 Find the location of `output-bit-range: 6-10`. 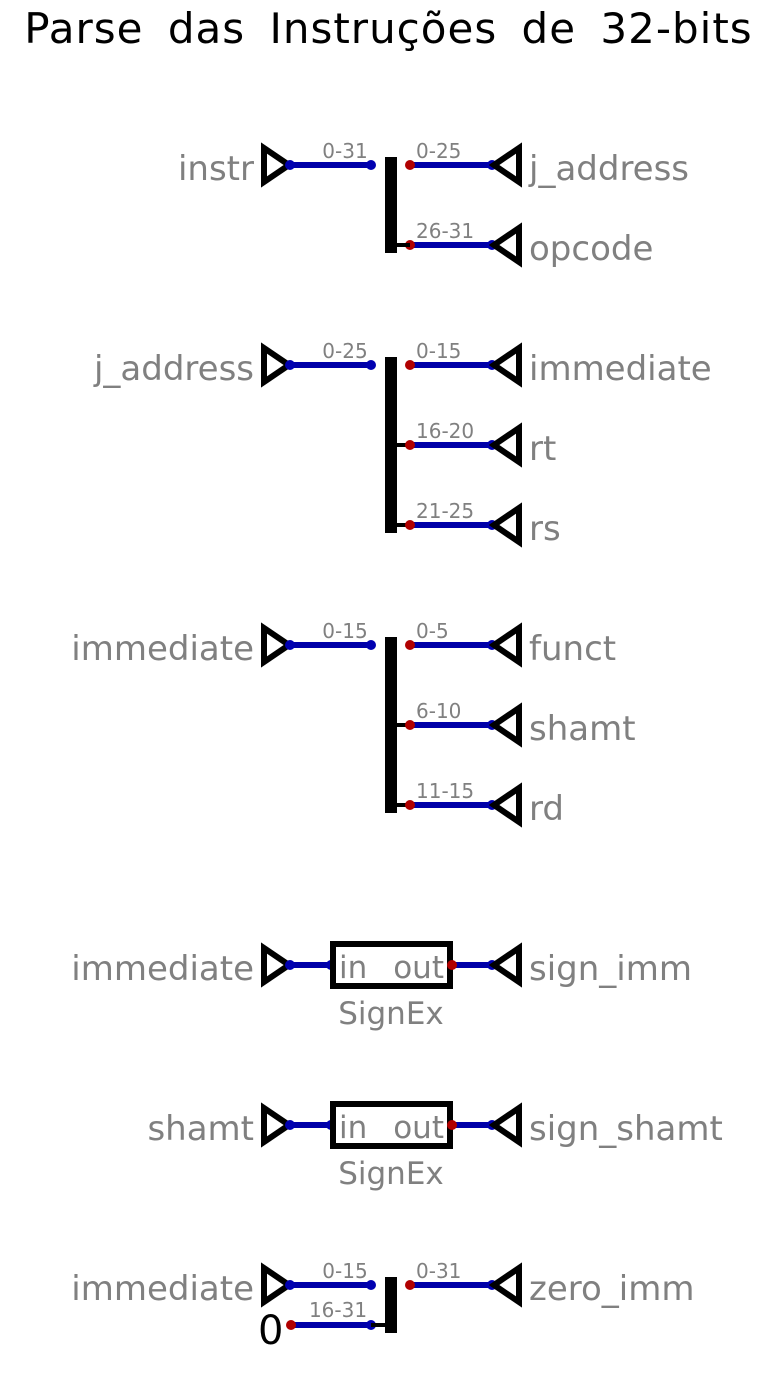

output-bit-range: 6-10 is located at coordinates (438, 711).